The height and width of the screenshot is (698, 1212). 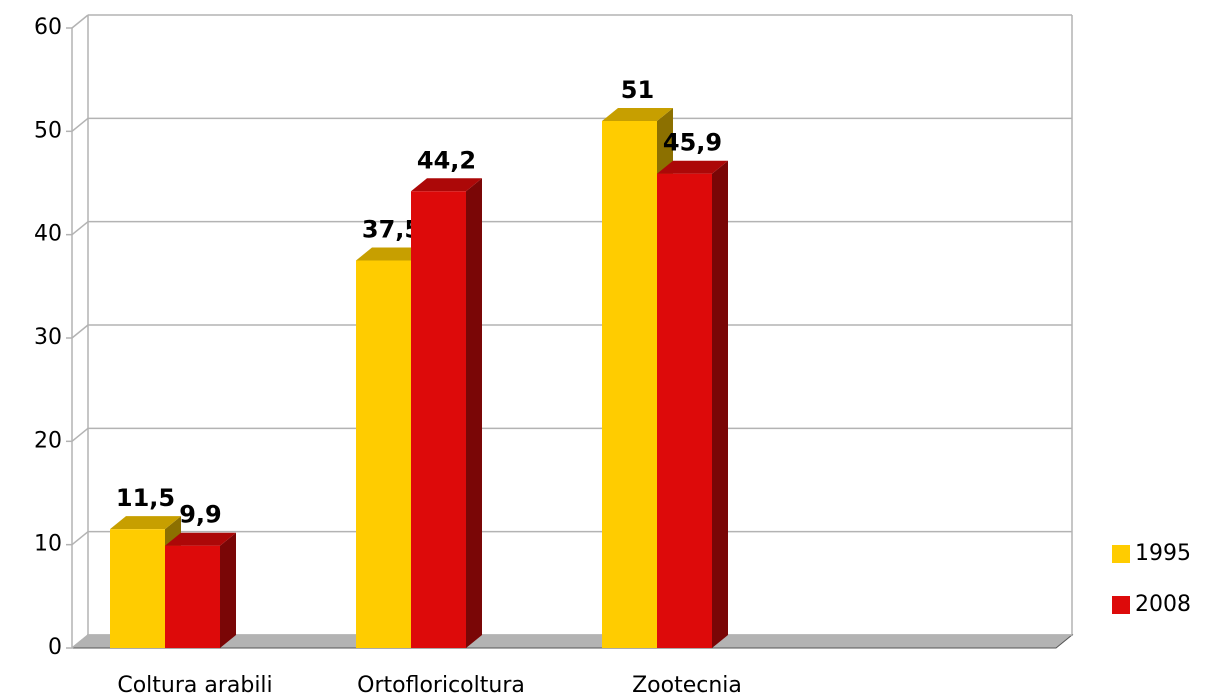 What do you see at coordinates (48, 440) in the screenshot?
I see `y-tick-label: 20` at bounding box center [48, 440].